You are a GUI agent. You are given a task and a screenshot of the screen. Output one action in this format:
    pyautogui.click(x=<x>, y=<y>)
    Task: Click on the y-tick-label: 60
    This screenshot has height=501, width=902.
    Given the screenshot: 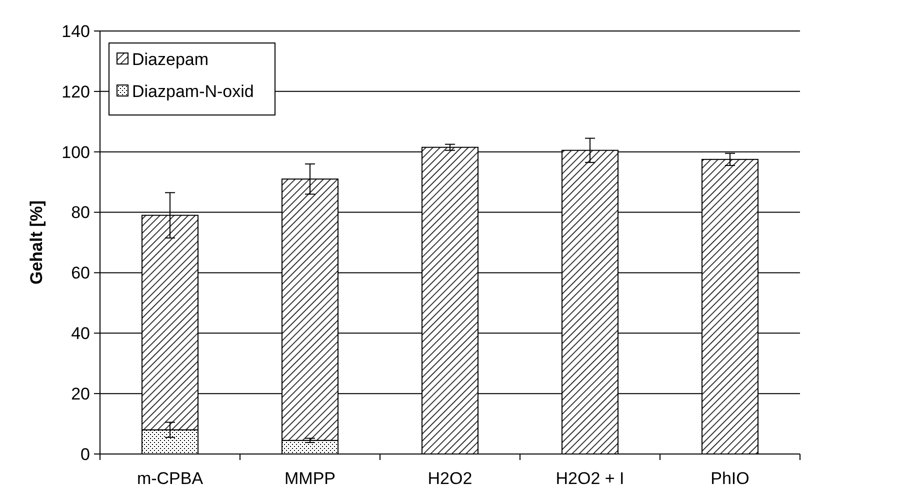 What is the action you would take?
    pyautogui.click(x=80, y=273)
    